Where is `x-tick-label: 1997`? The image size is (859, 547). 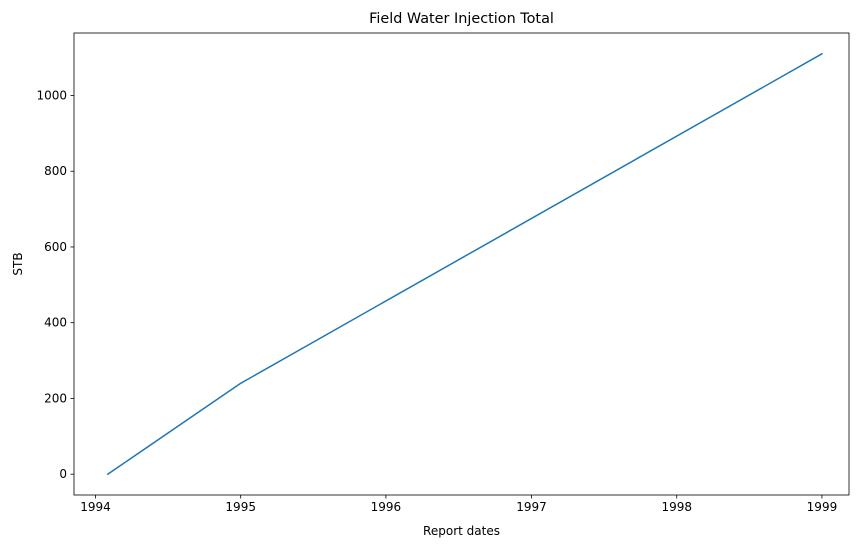
x-tick-label: 1997 is located at coordinates (531, 507).